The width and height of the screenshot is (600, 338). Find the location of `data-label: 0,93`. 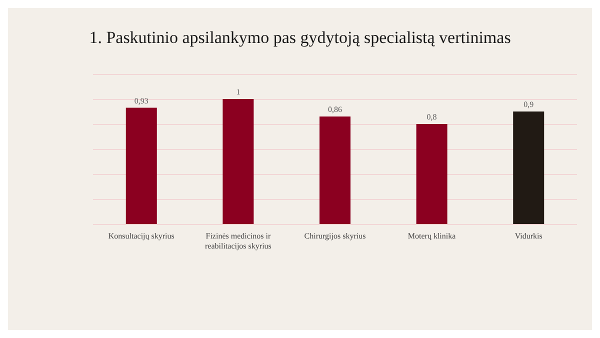

data-label: 0,93 is located at coordinates (141, 101).